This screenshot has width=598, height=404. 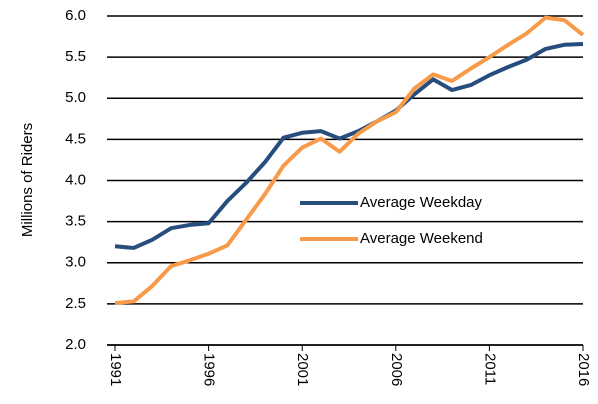 What do you see at coordinates (75, 138) in the screenshot?
I see `y-tick-label: 4.5` at bounding box center [75, 138].